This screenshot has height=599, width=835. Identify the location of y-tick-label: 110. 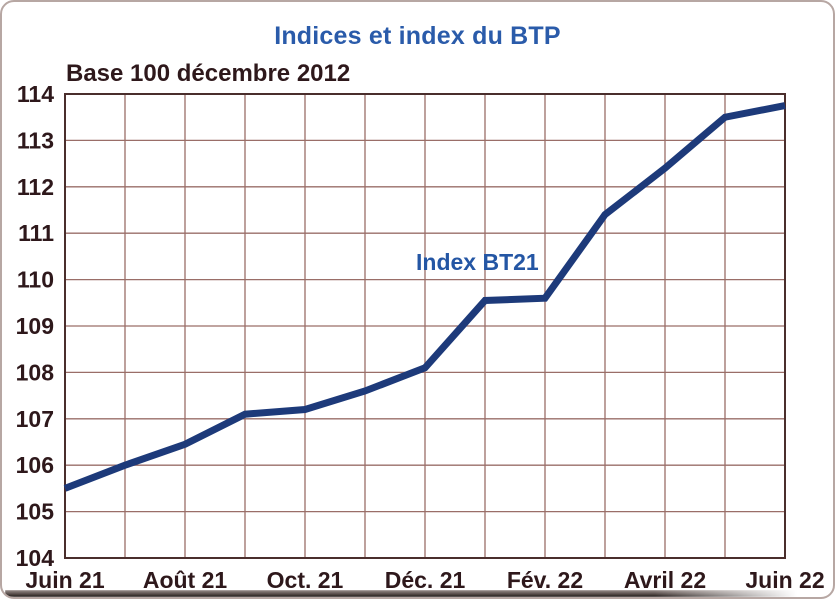
(35, 280).